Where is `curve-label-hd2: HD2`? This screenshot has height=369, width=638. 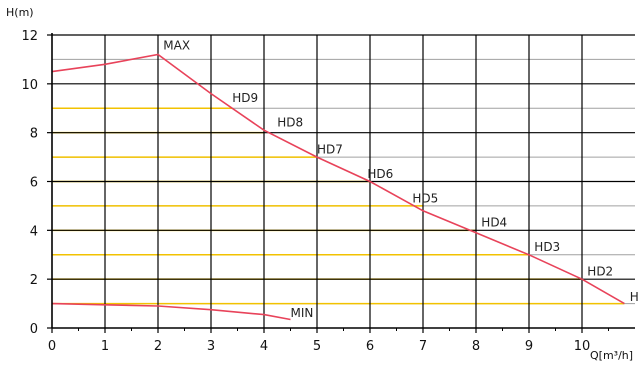
curve-label-hd2: HD2 is located at coordinates (600, 272).